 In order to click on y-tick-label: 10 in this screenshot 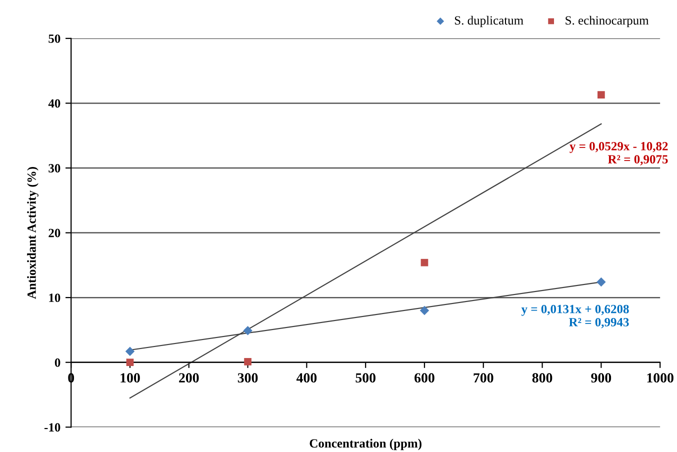, I will do `click(54, 298)`.